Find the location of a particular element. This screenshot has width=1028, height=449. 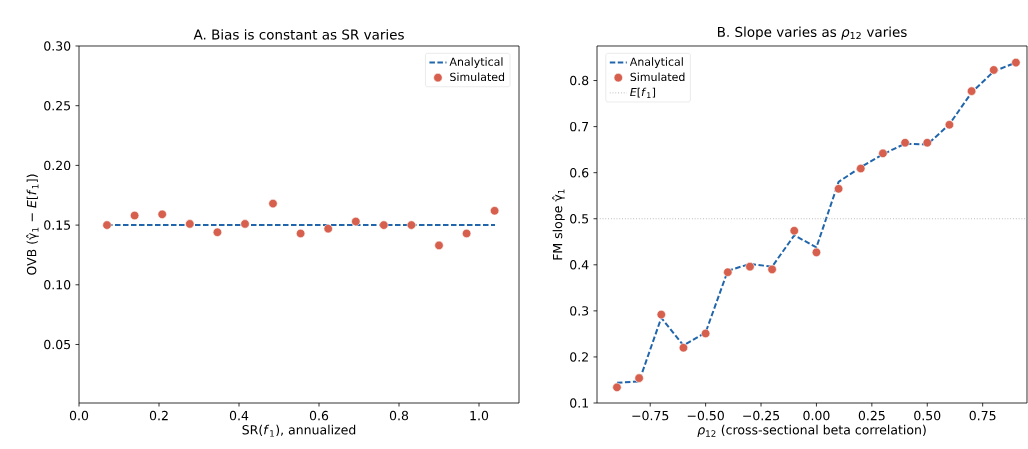

y-axis-title: FM slope γ̂$_{1}$ is located at coordinates (558, 224).